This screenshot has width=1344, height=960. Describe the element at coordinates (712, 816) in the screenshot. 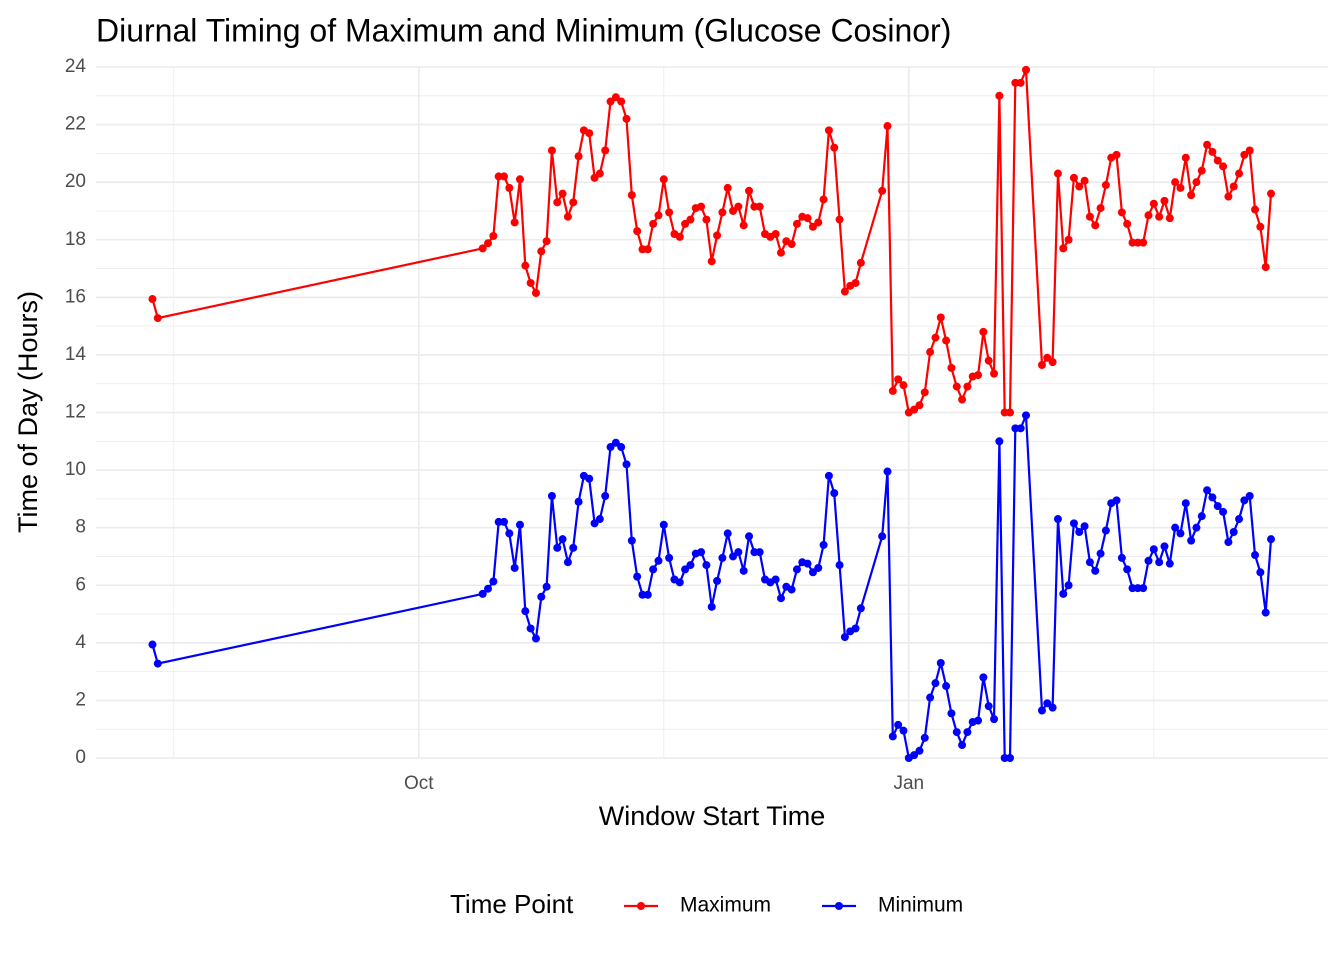

I see `x-axis-title: Window Start Time` at that location.